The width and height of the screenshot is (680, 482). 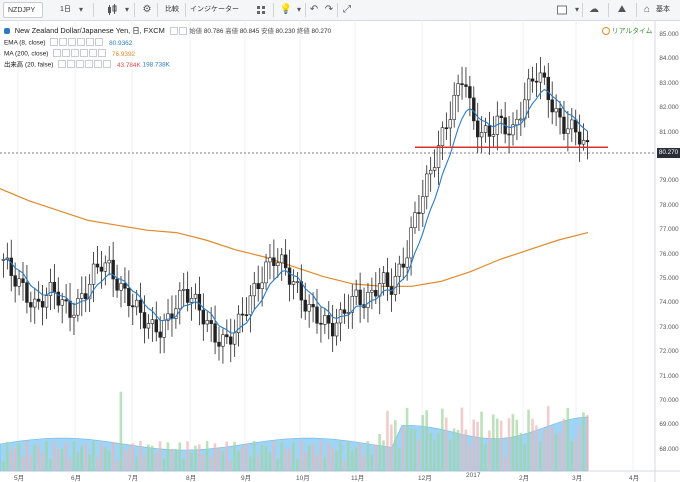 What do you see at coordinates (347, 9) in the screenshot?
I see `fullscreen-icon: ⤢` at bounding box center [347, 9].